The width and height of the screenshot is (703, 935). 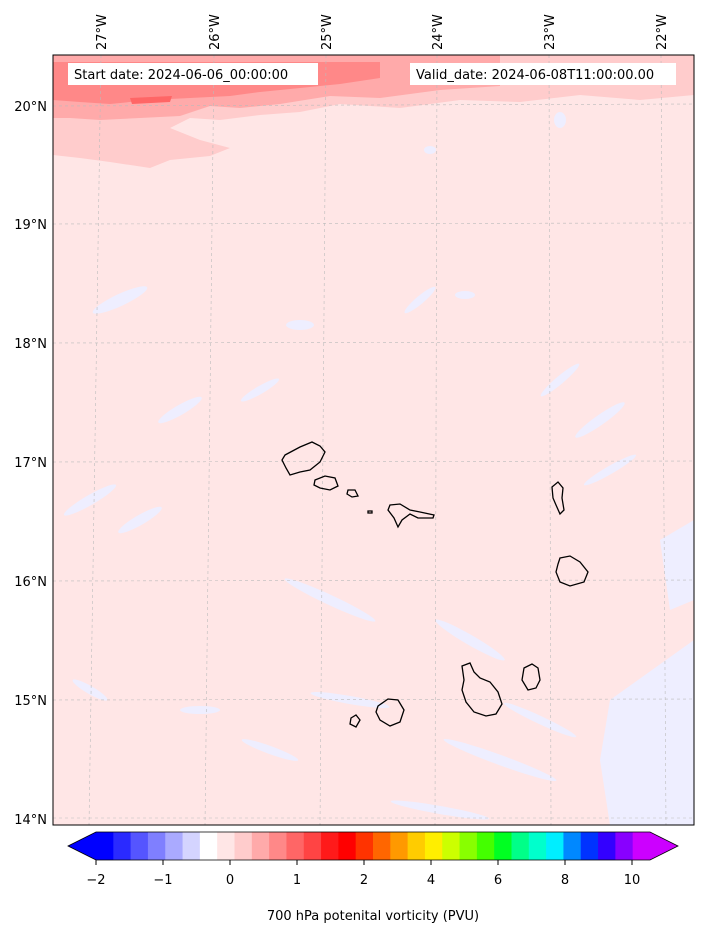 What do you see at coordinates (215, 32) in the screenshot?
I see `lon-label-26w: 26°W` at bounding box center [215, 32].